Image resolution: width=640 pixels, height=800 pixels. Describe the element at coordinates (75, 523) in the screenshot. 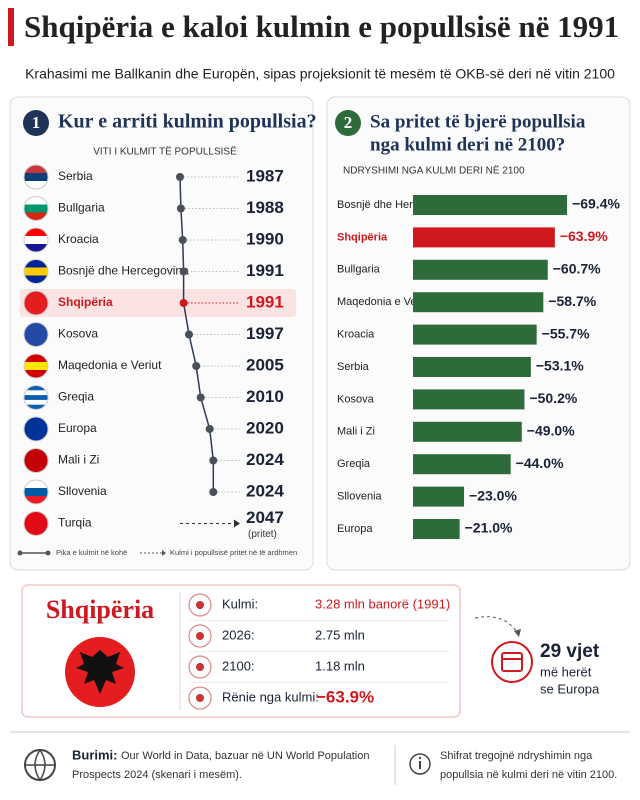

I see `category-label: Turqia` at that location.